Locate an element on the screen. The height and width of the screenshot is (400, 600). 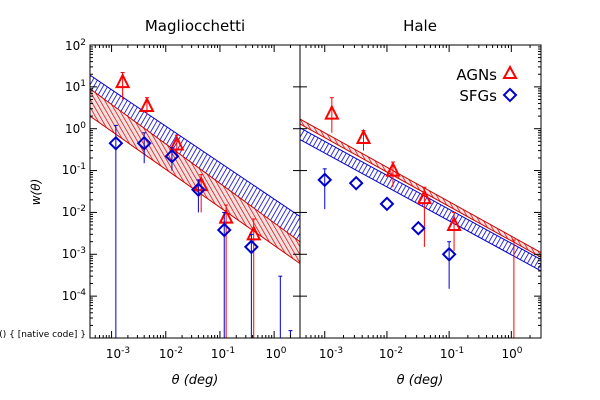
legend-marker-diamond is located at coordinates (510, 95).